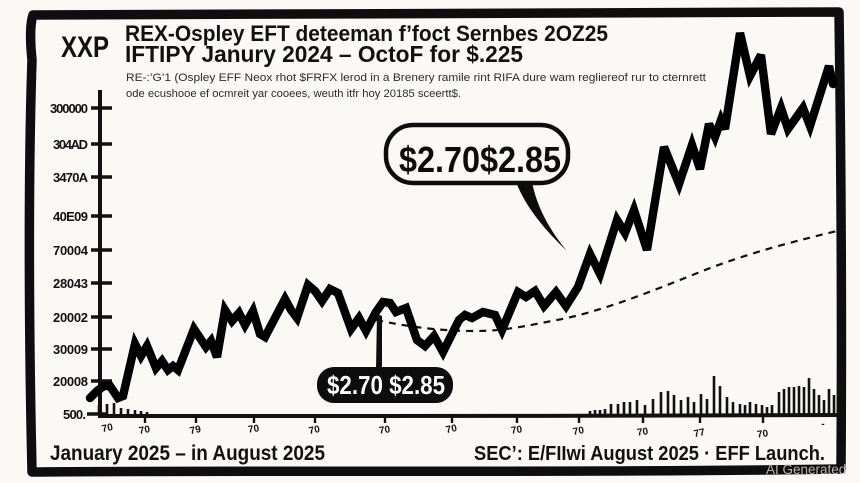 This screenshot has width=860, height=483. I want to click on svg-text: January 2025 – in August 2025, so click(187, 453).